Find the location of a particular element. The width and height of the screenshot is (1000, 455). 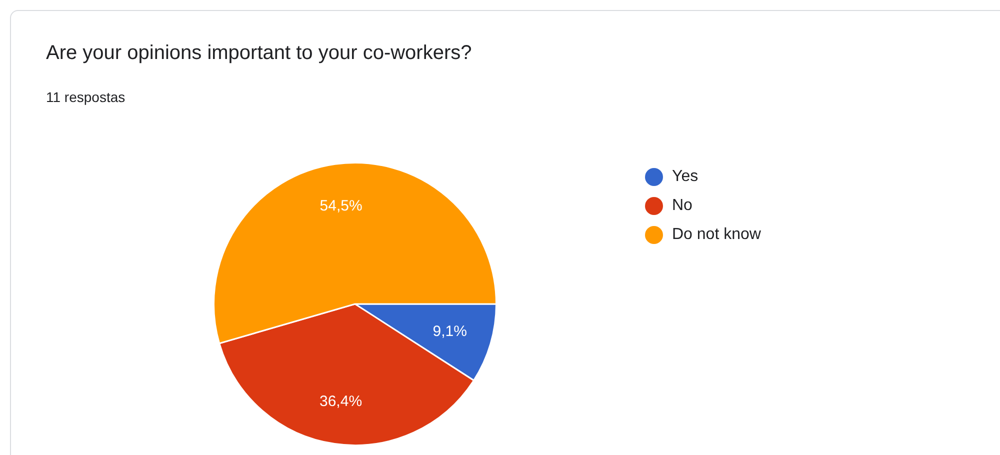

text: 11 respostas is located at coordinates (86, 97).